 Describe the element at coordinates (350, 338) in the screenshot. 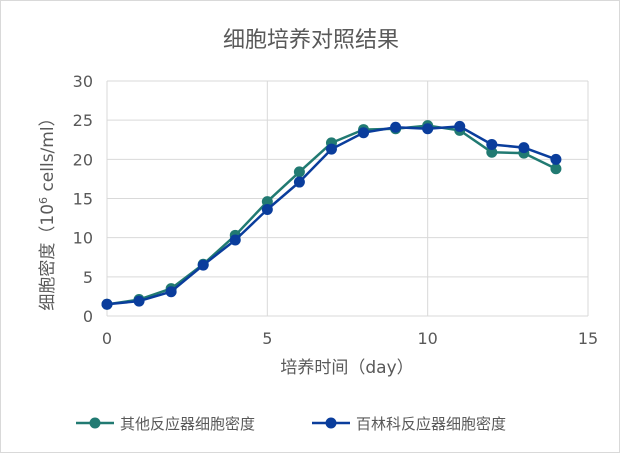

I see `x-tick-labels: 0 5 10 15` at that location.